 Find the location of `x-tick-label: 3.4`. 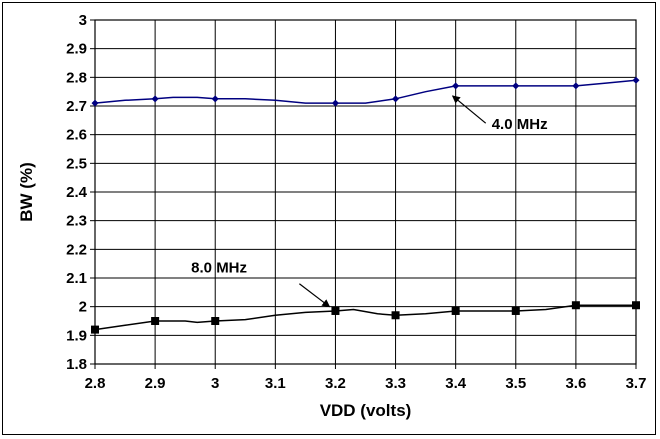

x-tick-label: 3.4 is located at coordinates (456, 383).